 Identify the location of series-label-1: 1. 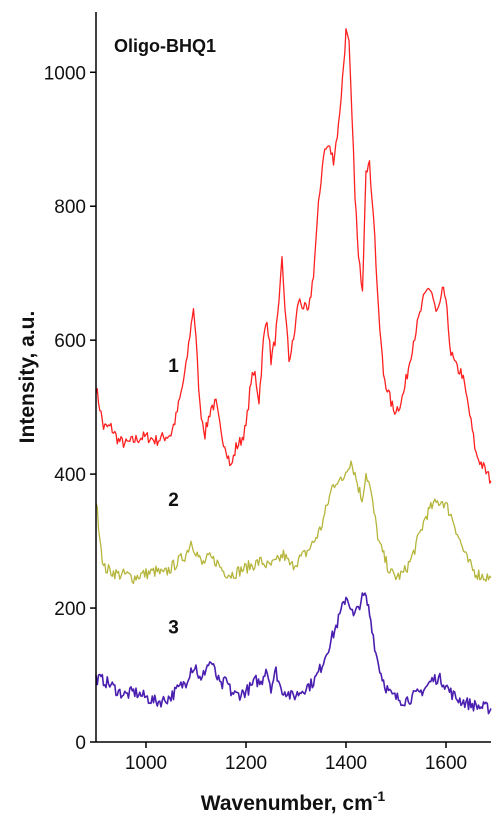
(173, 366).